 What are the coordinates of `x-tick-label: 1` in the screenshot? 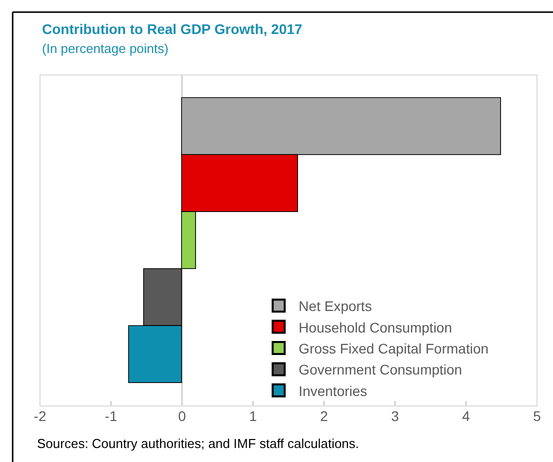 It's located at (253, 416).